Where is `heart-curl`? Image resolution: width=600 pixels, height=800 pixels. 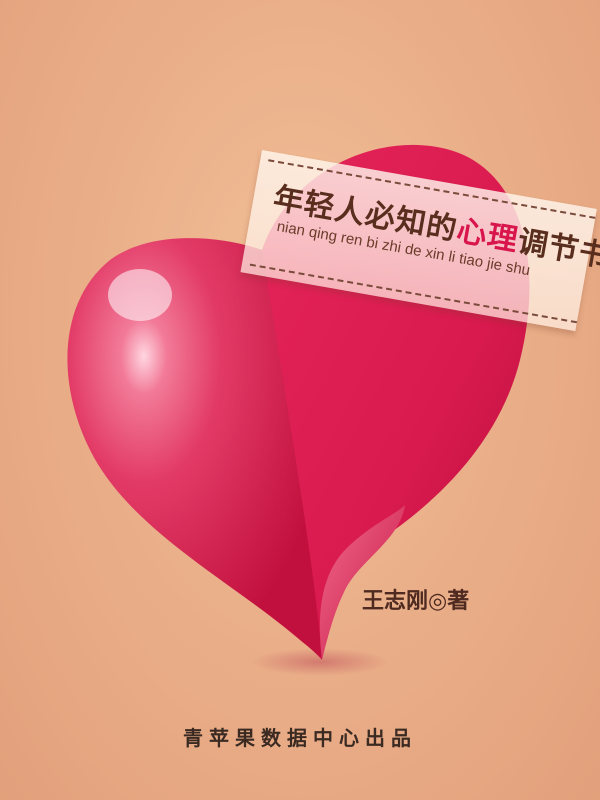
heart-curl is located at coordinates (362, 582).